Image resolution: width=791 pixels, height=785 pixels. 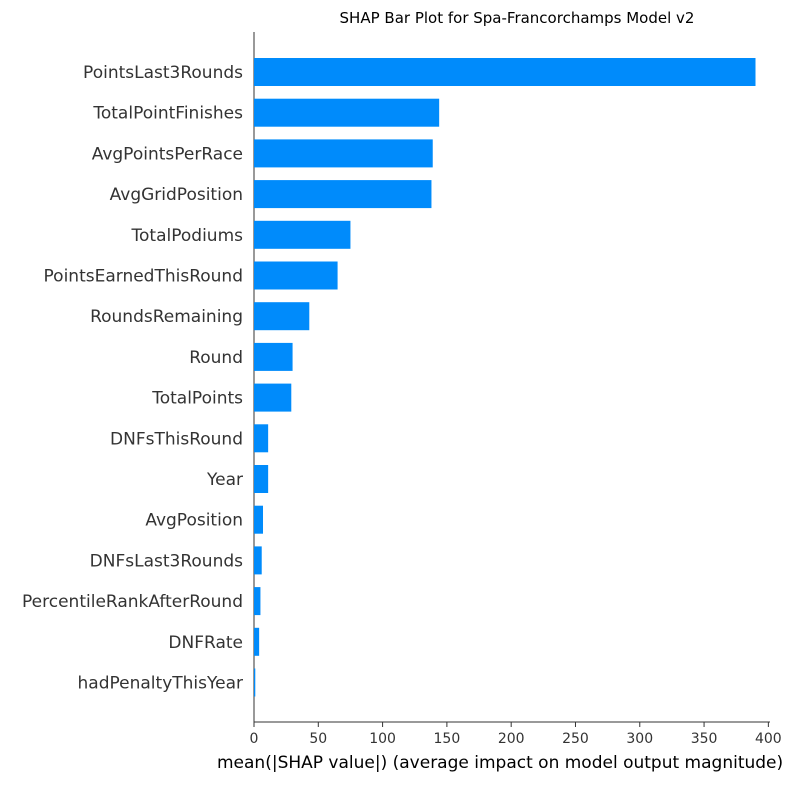 I want to click on bar-RoundsRemaining, so click(x=282, y=316).